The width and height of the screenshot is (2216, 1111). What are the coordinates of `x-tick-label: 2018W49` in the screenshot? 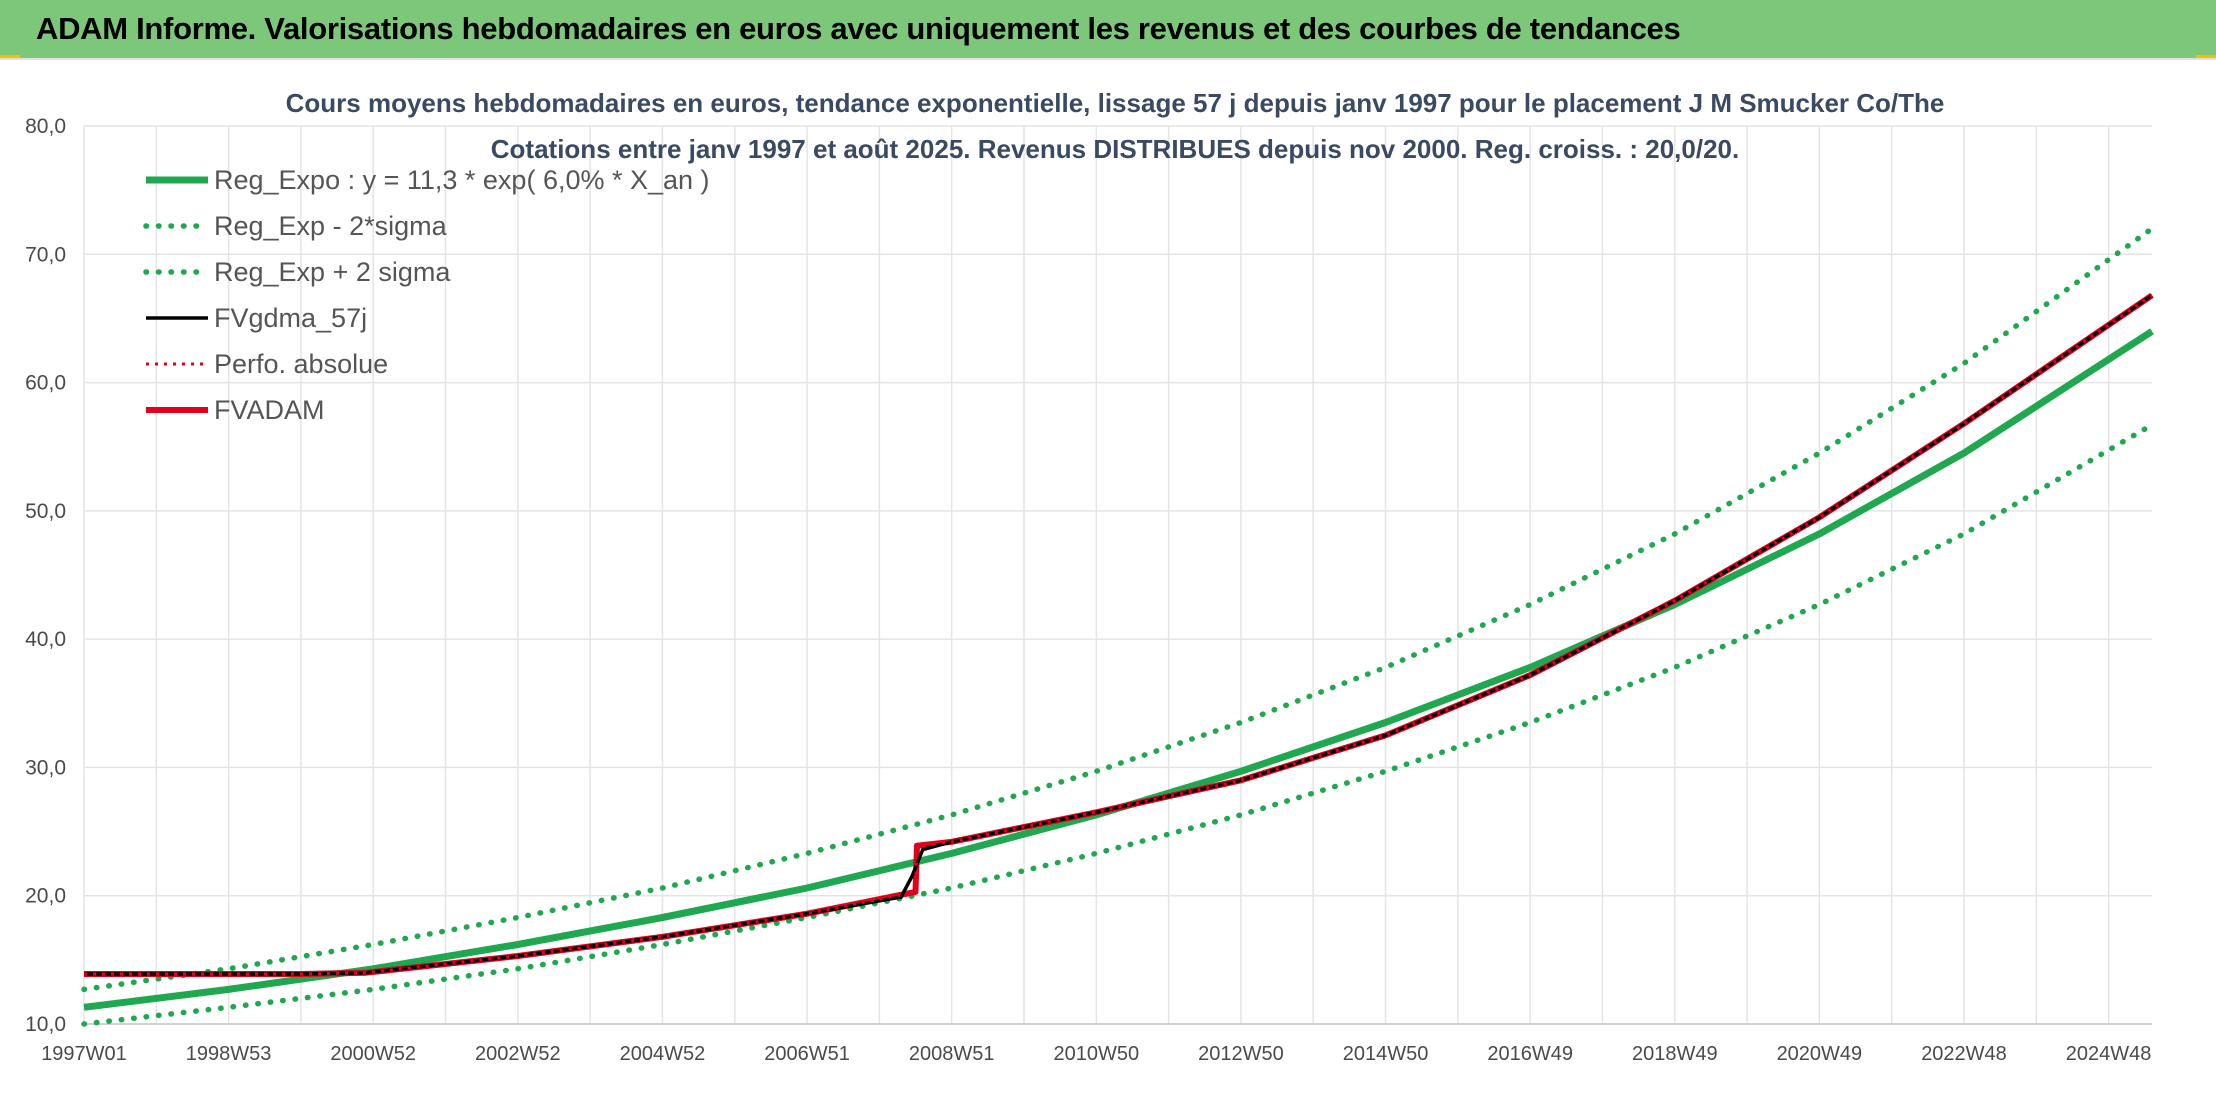 It's located at (1675, 1054).